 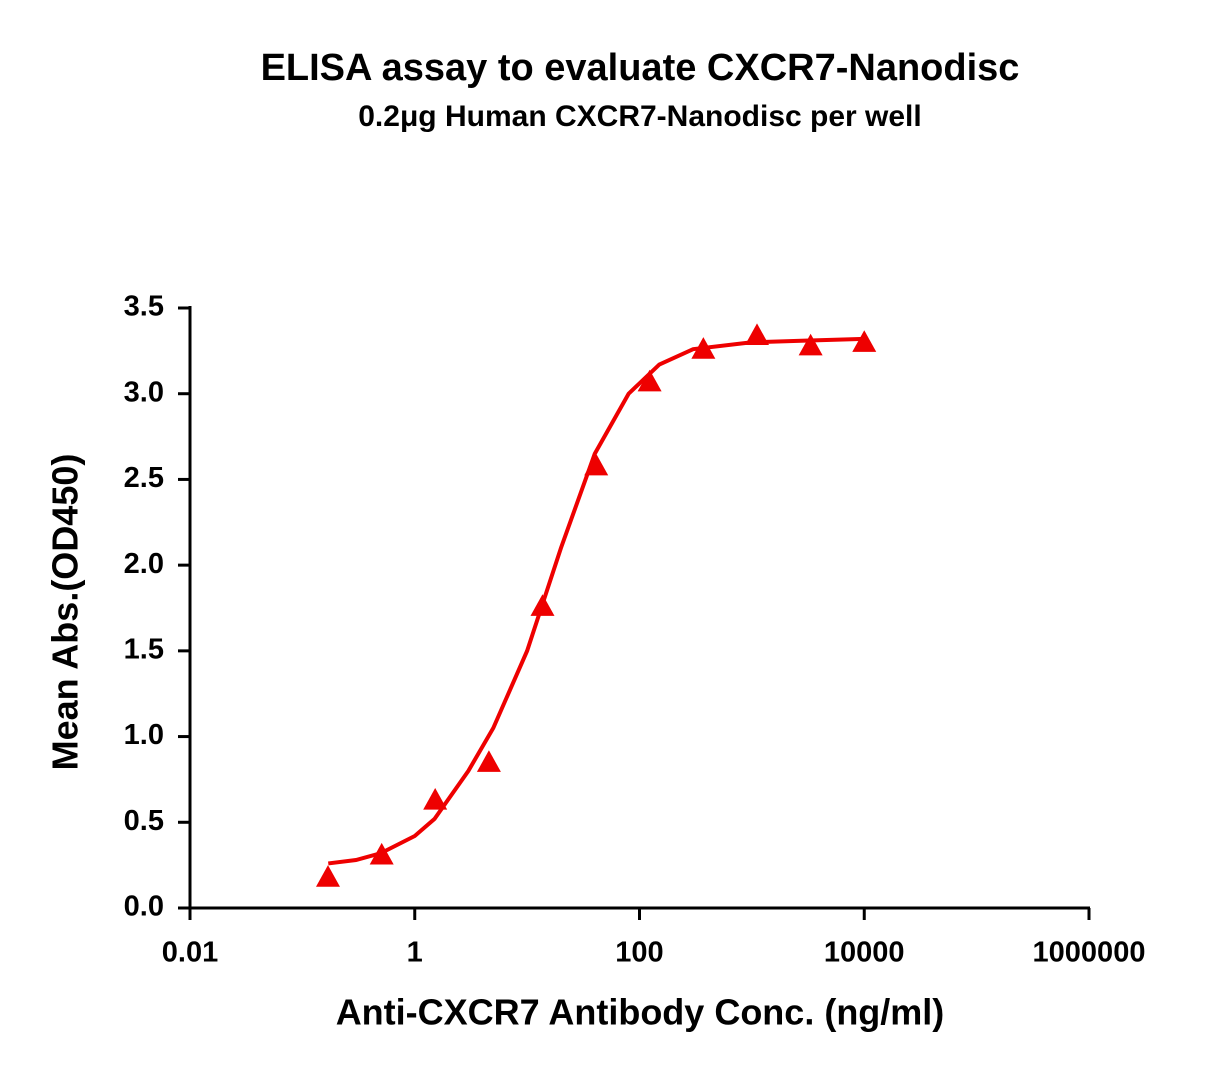 I want to click on chart-subtitle: 0.2μg Human CXCR7-Nanodisc per well, so click(x=639, y=116).